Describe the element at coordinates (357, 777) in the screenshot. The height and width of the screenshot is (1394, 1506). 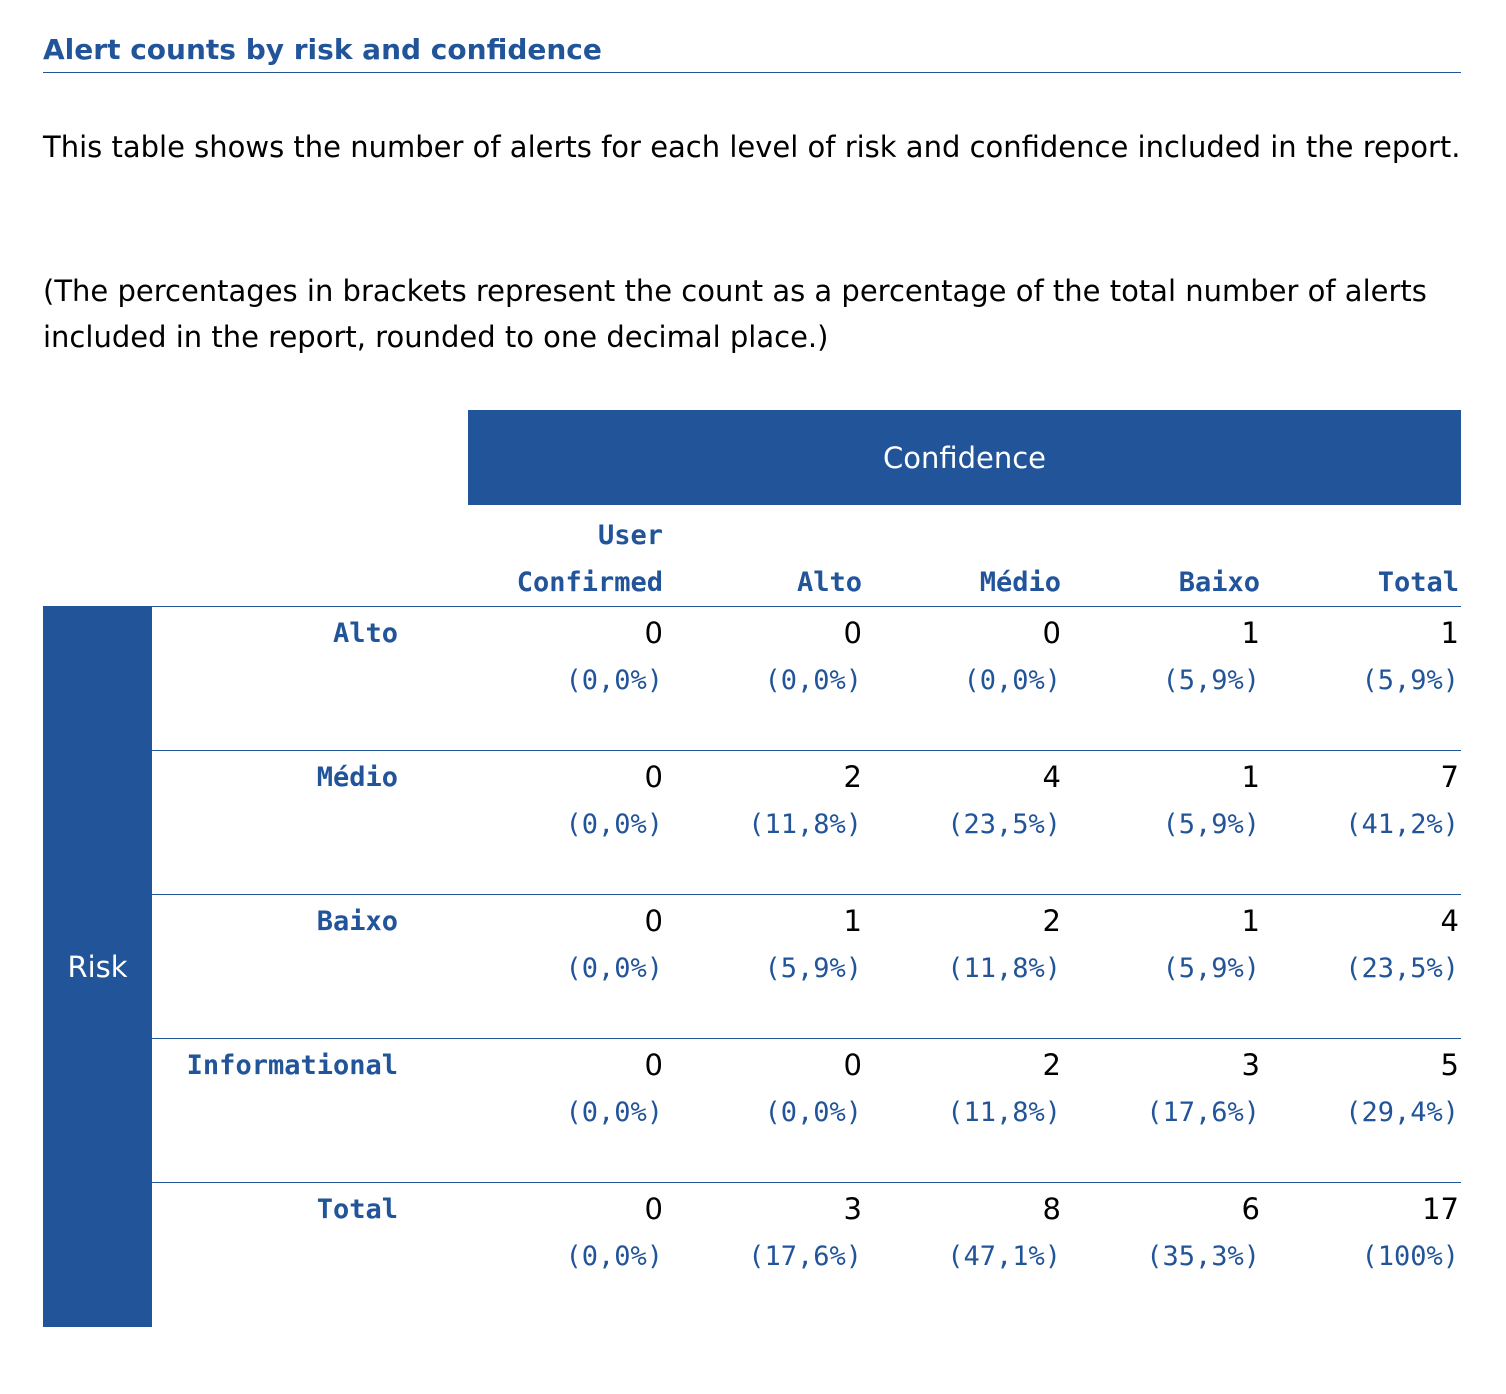
I see `row-label-medio: Médio` at that location.